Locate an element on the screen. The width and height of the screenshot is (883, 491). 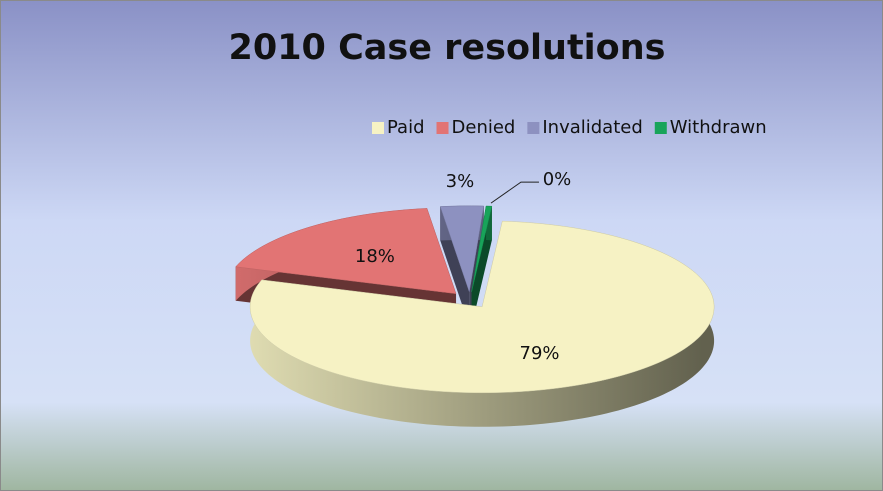
leader-line is located at coordinates (514, 192).